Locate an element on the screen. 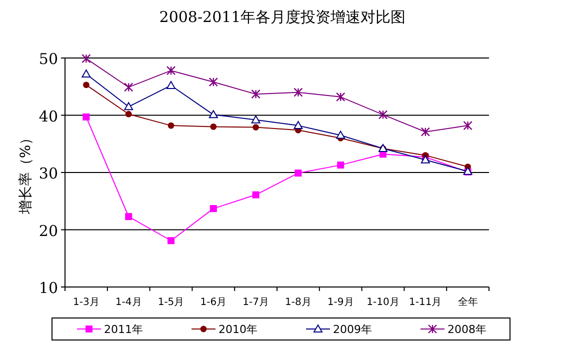 This screenshot has width=565, height=344. legend-label: 2009年 is located at coordinates (352, 329).